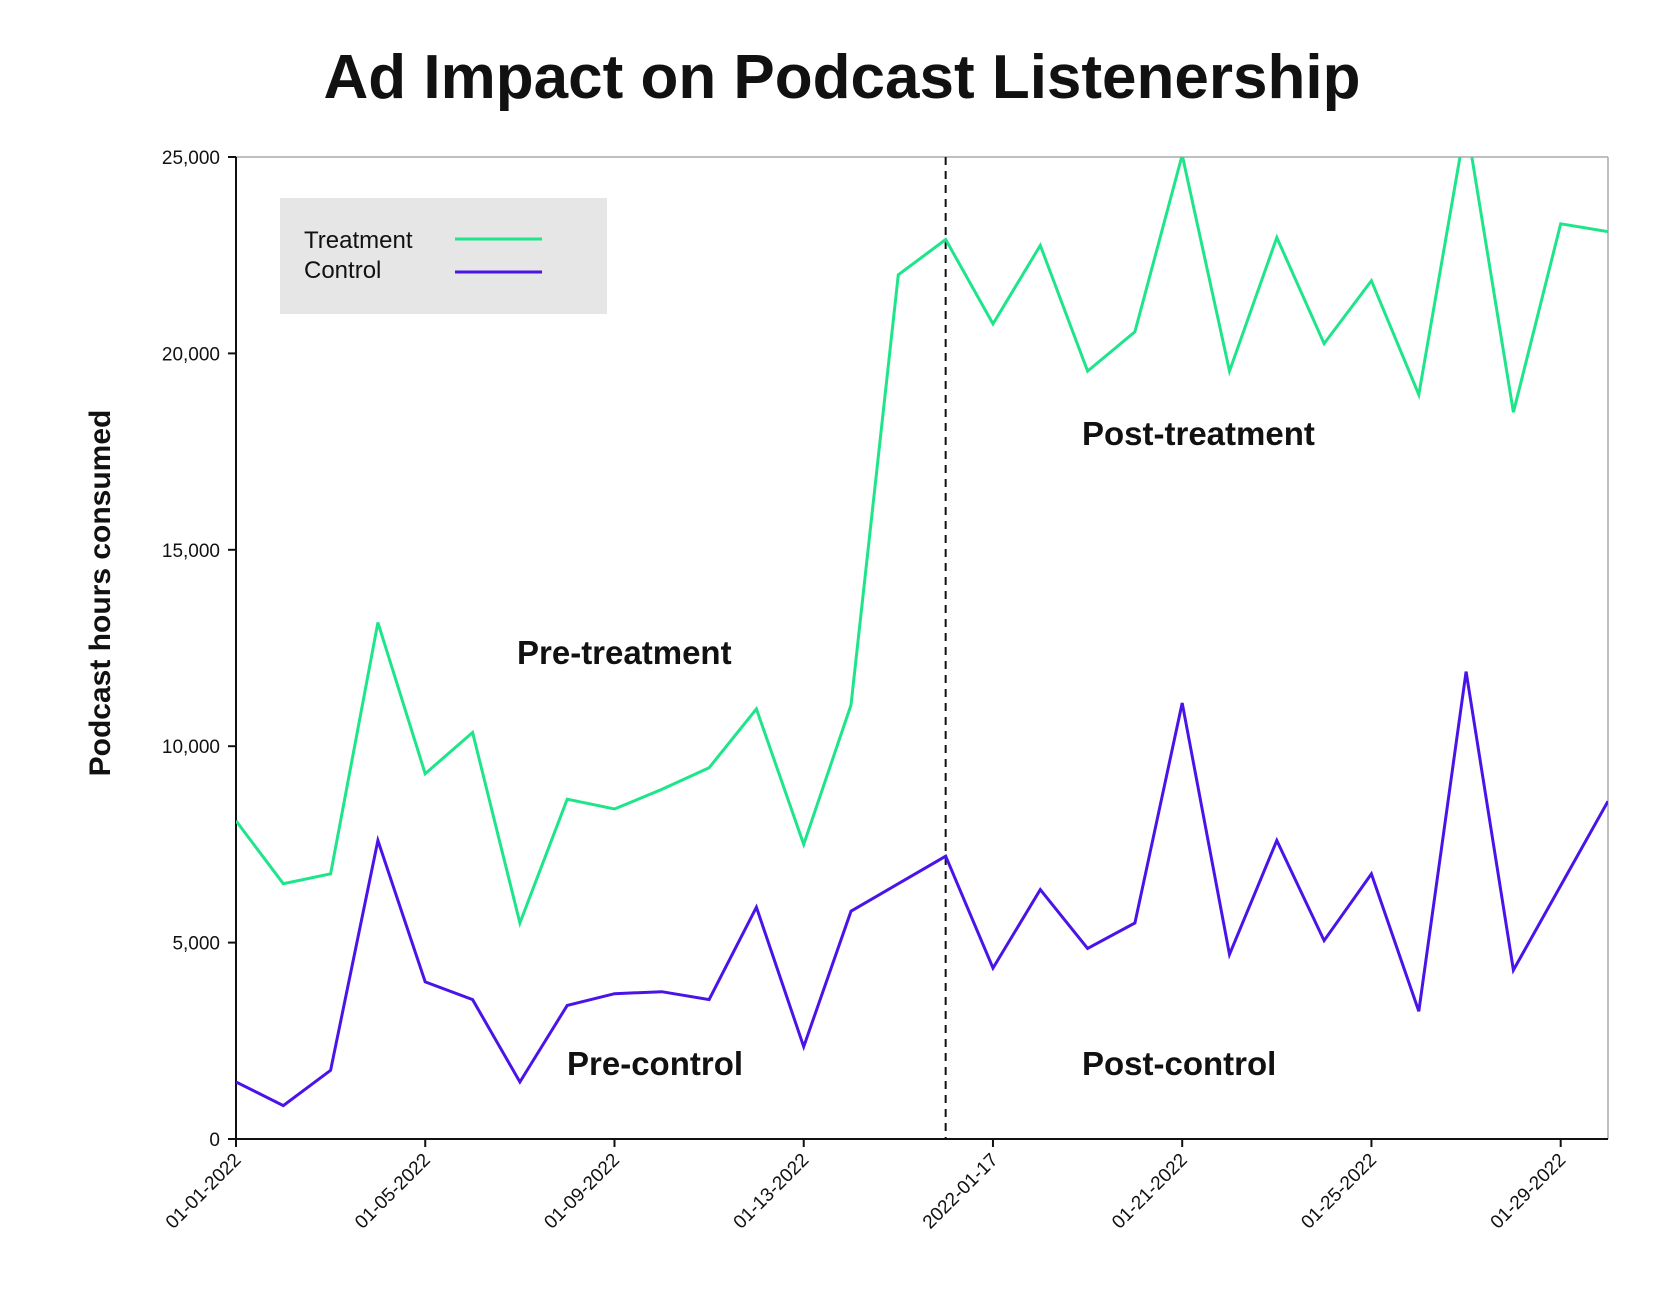 The height and width of the screenshot is (1305, 1667). Describe the element at coordinates (582, 1192) in the screenshot. I see `x-tick-label: 01-09-2022` at that location.